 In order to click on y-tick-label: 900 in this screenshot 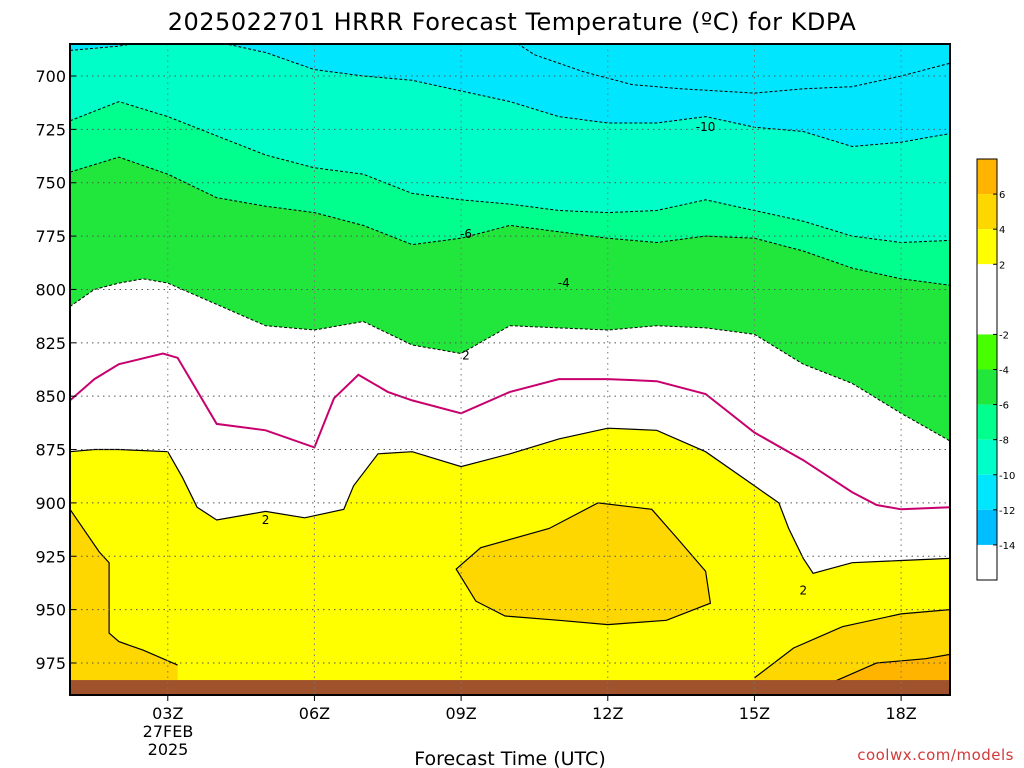, I will do `click(50, 503)`.